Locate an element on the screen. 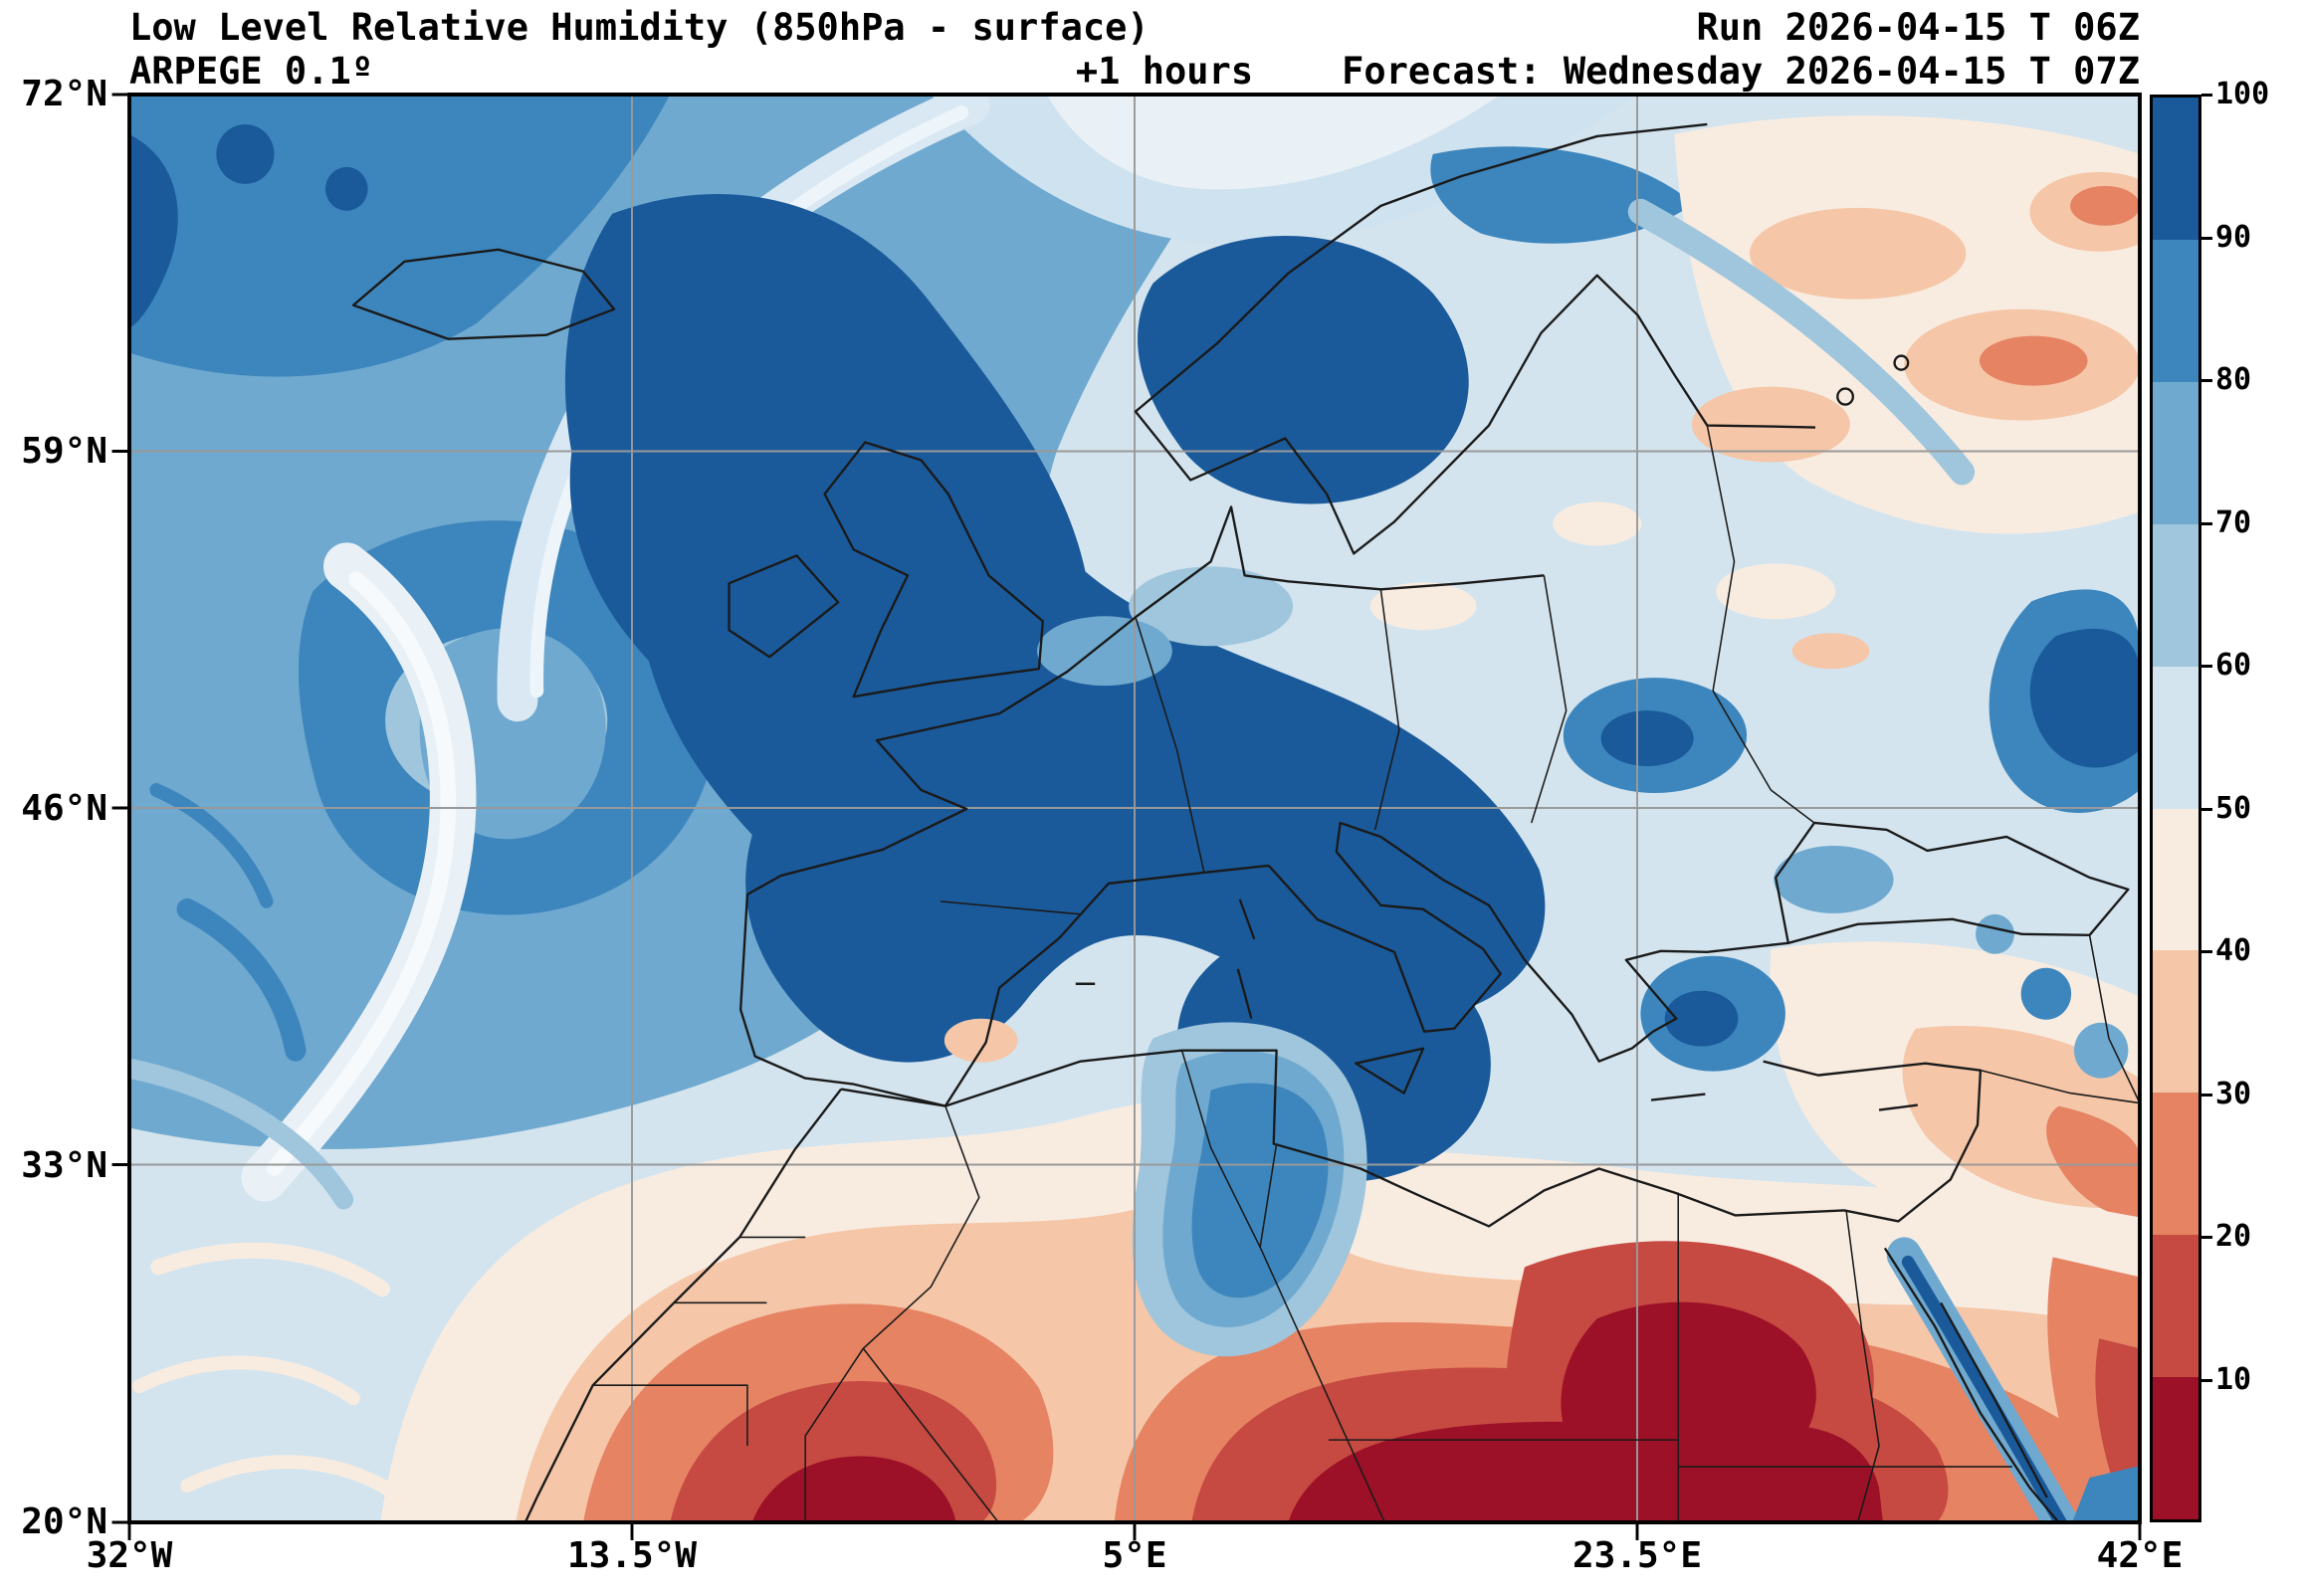 The height and width of the screenshot is (1596, 2302). colorbar-swatches is located at coordinates (2176, 809).